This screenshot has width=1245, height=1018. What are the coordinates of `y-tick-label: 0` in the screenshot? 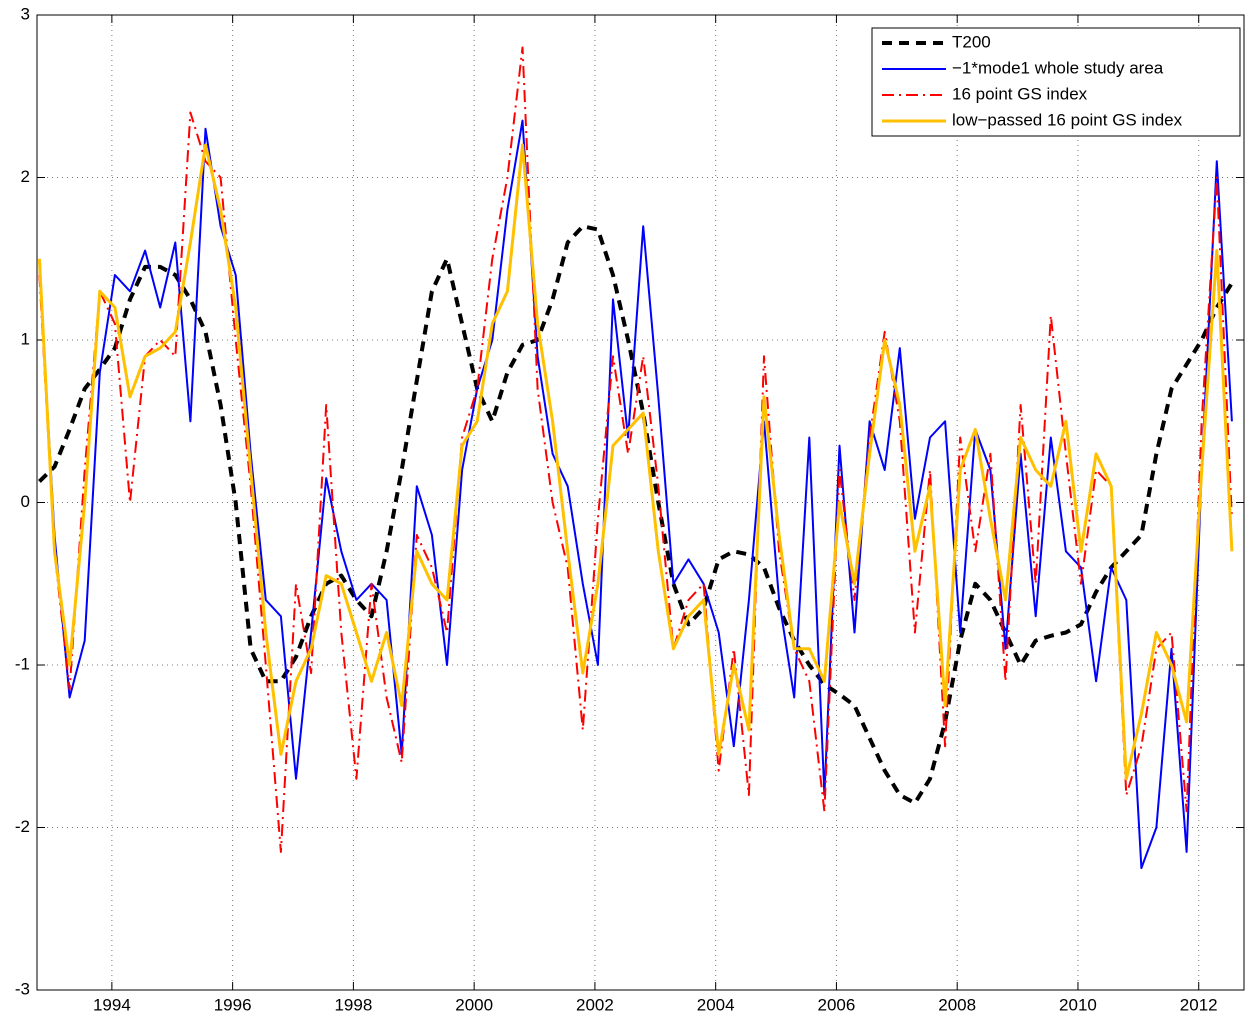 It's located at (25, 501).